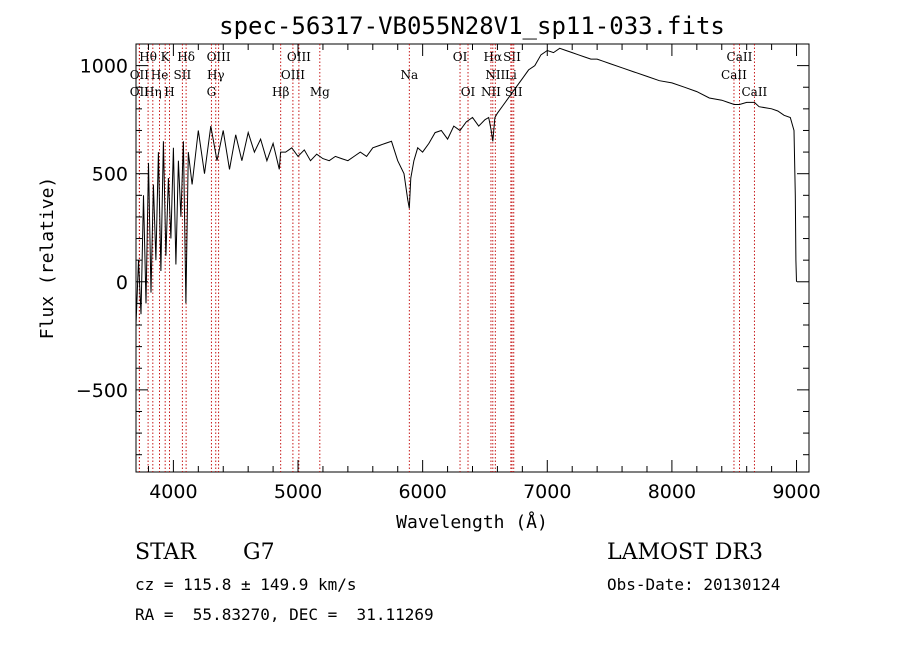 Image resolution: width=900 pixels, height=649 pixels. Describe the element at coordinates (512, 57) in the screenshot. I see `line-label-7: SII` at that location.